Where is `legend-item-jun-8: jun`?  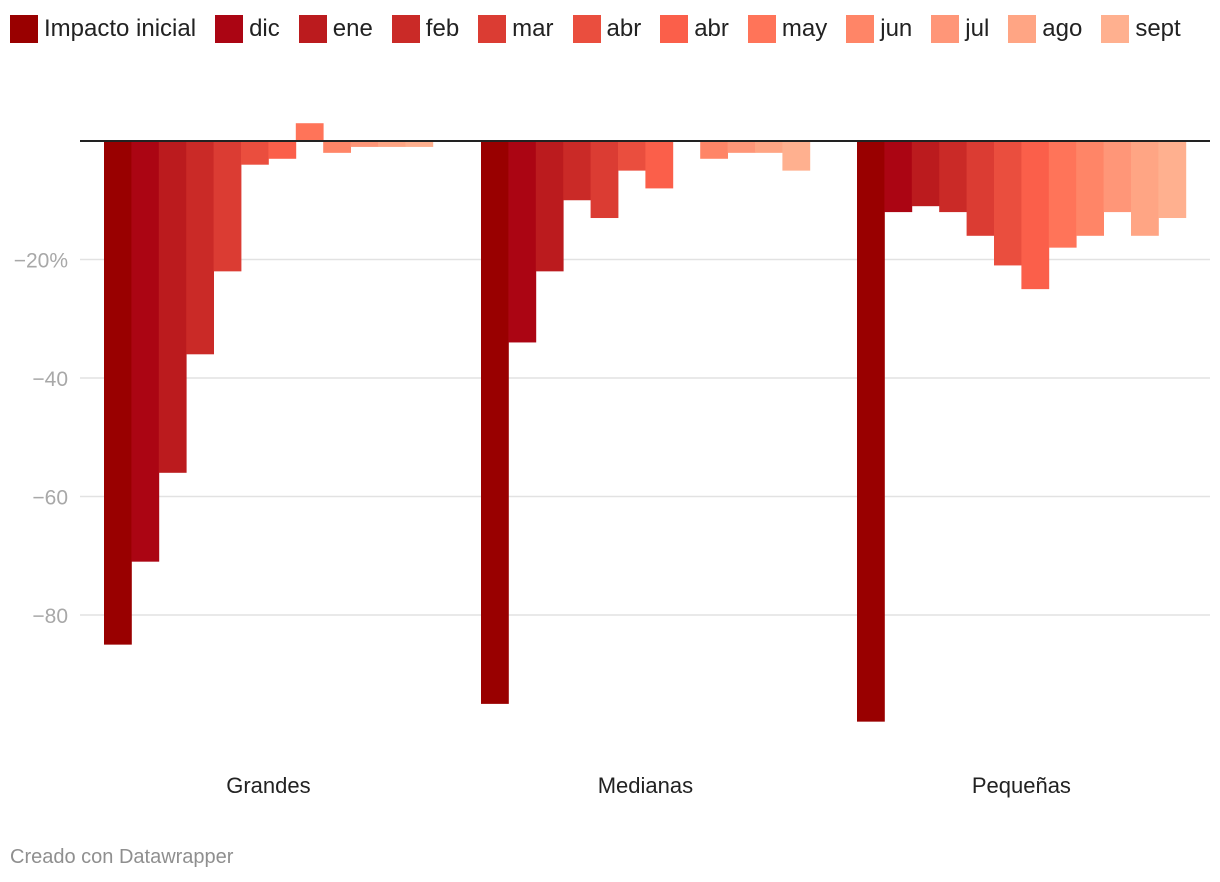
legend-item-jun-8: jun is located at coordinates (879, 29).